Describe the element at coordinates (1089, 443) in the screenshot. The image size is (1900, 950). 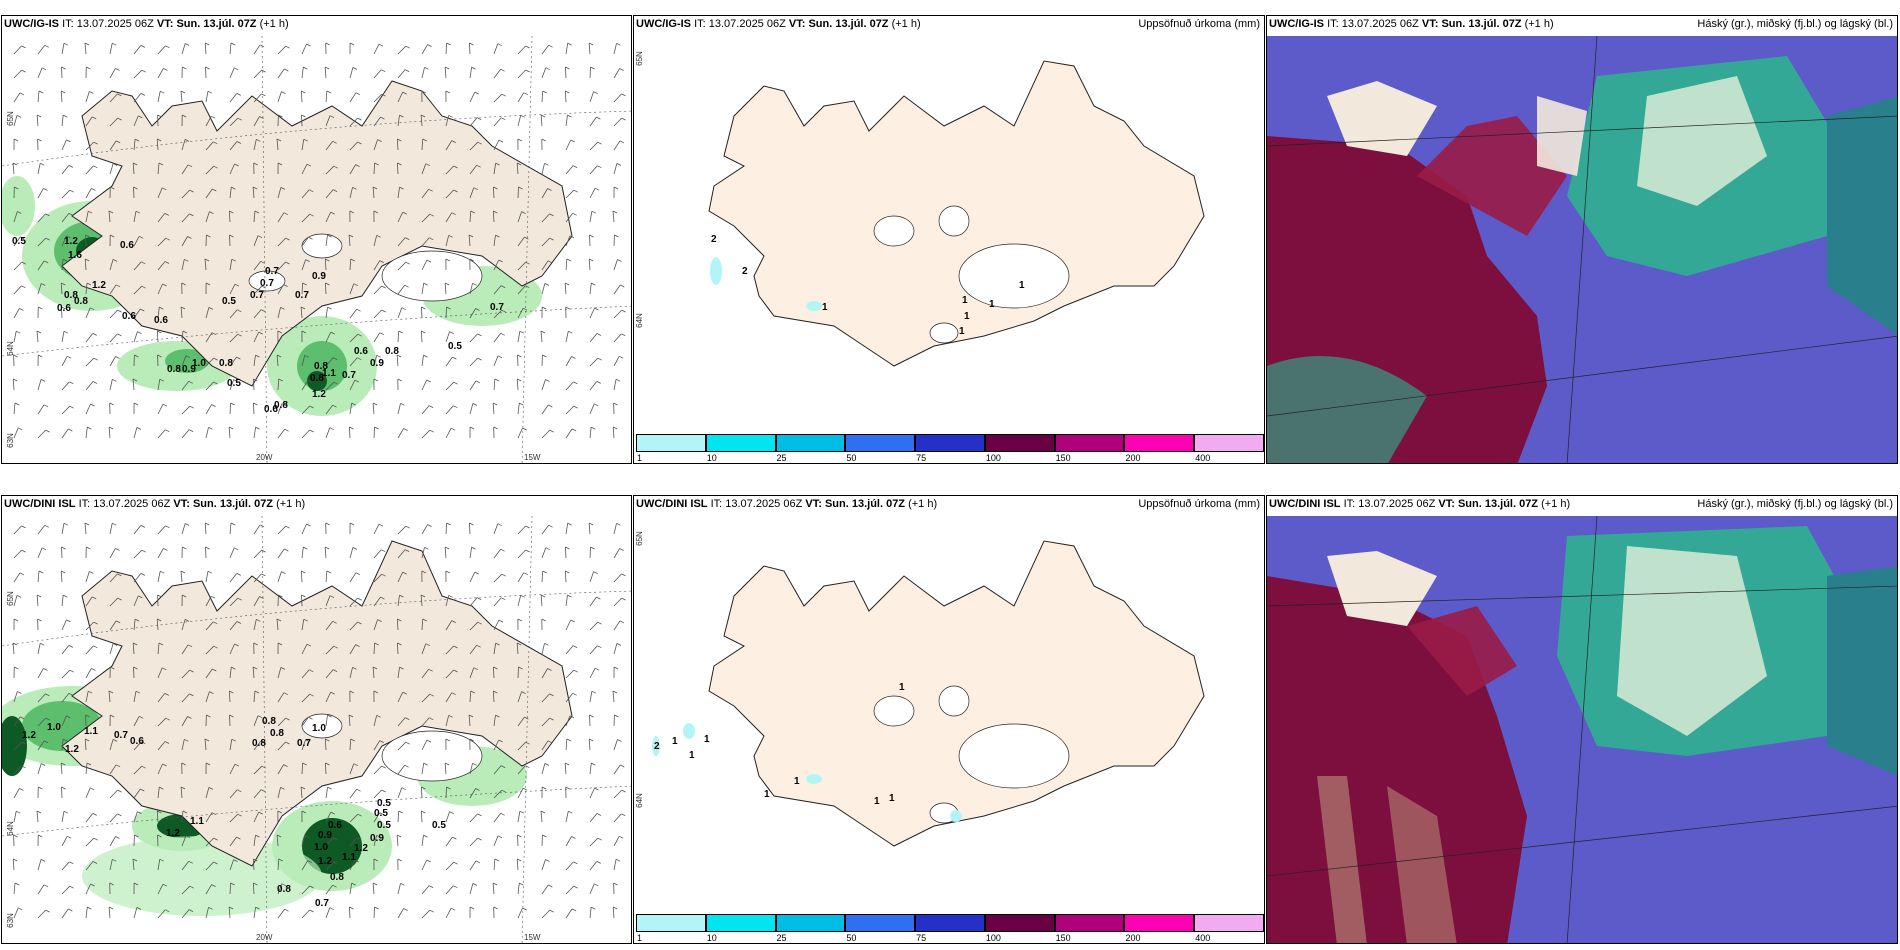
I see `colorbar-swatch` at that location.